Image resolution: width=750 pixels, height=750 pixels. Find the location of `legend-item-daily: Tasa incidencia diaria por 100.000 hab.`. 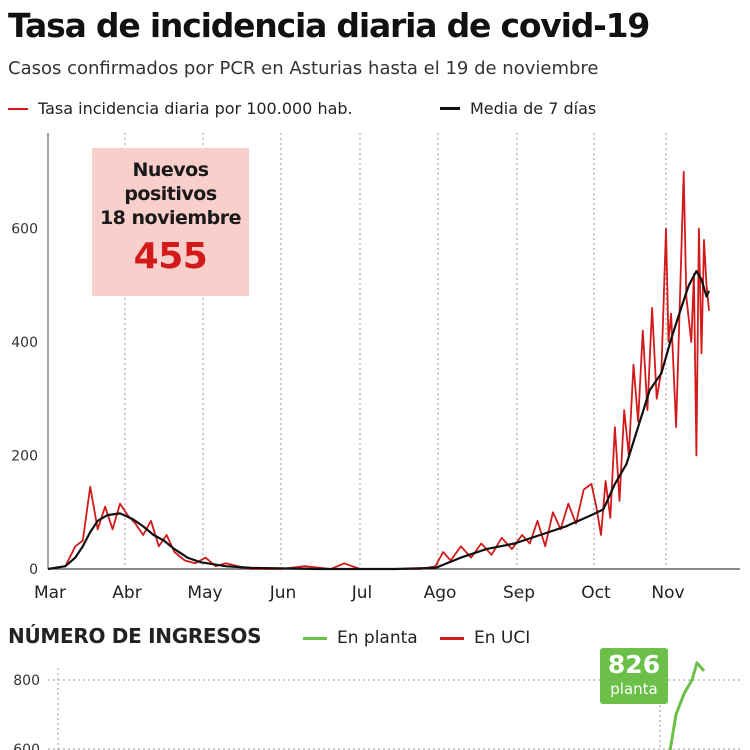

legend-item-daily: Tasa incidencia diaria por 100.000 hab. is located at coordinates (180, 108).